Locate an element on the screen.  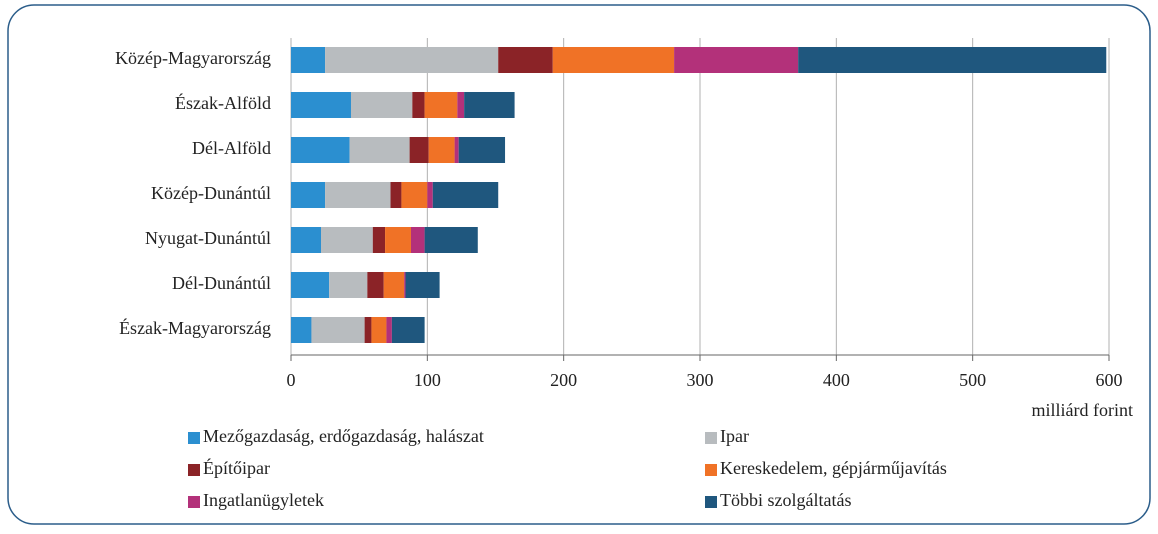
y-tick-label: Dél-Alföld is located at coordinates (231, 148).